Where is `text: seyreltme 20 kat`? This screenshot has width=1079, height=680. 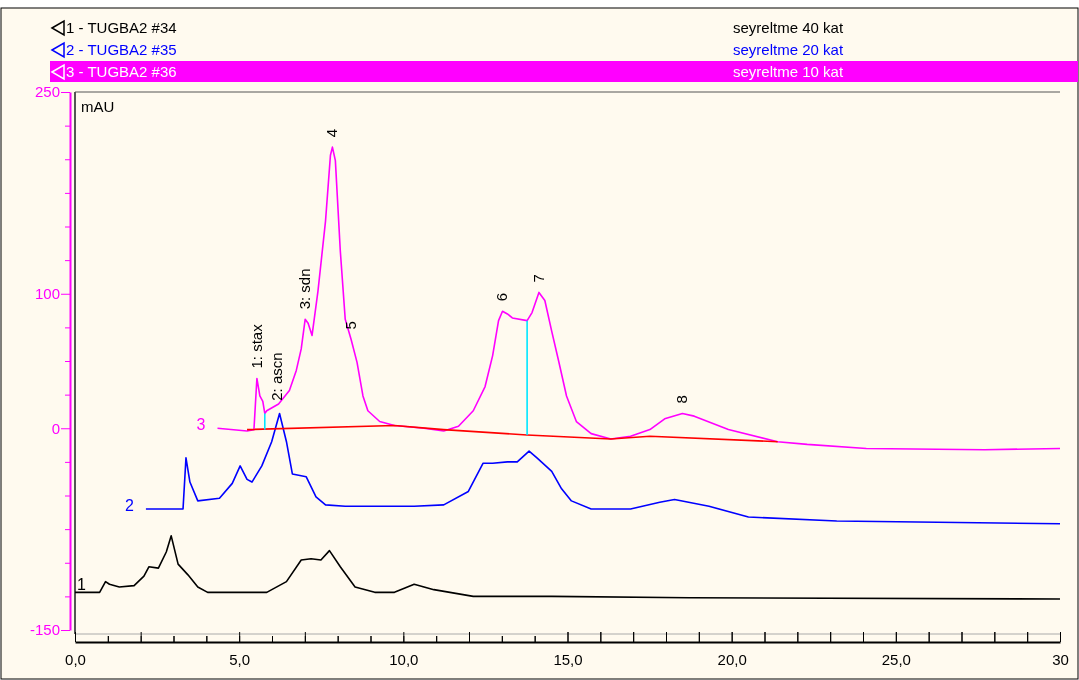
text: seyreltme 20 kat is located at coordinates (788, 49).